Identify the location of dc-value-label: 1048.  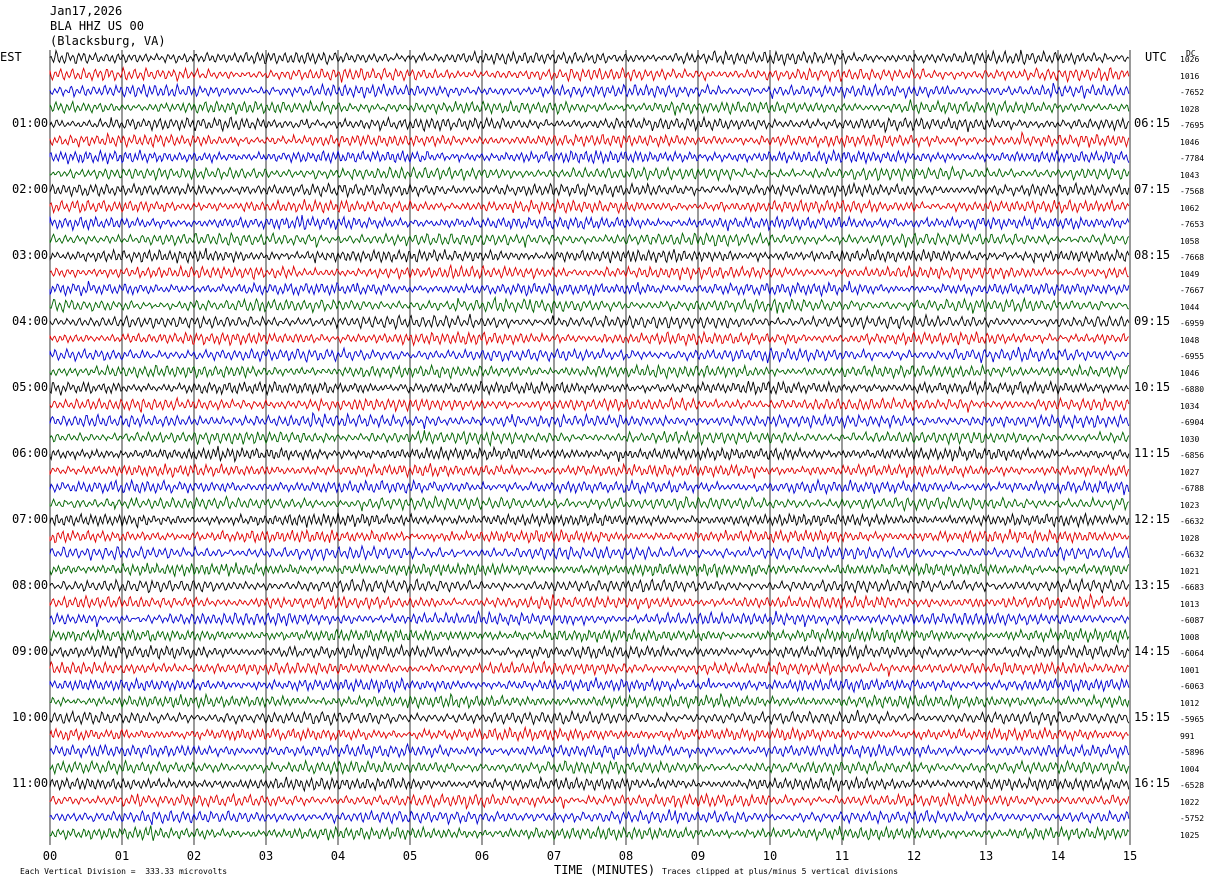
(1190, 340).